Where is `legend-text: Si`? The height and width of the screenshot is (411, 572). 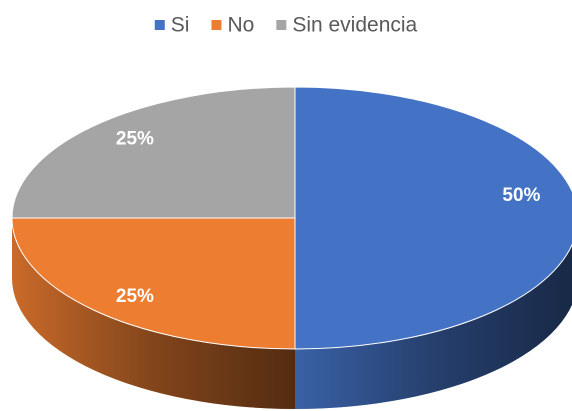 legend-text: Si is located at coordinates (180, 25).